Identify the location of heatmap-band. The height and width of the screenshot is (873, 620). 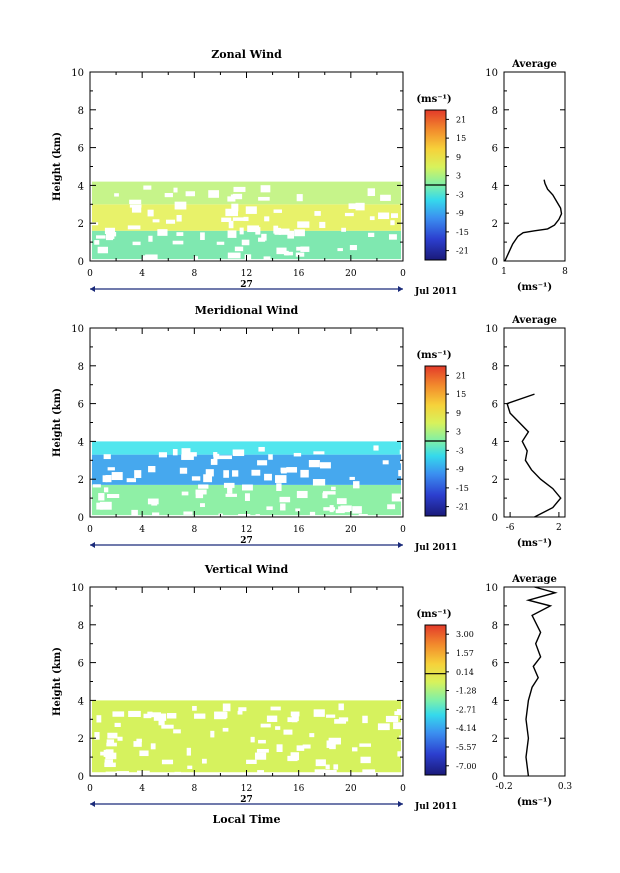
(246, 193).